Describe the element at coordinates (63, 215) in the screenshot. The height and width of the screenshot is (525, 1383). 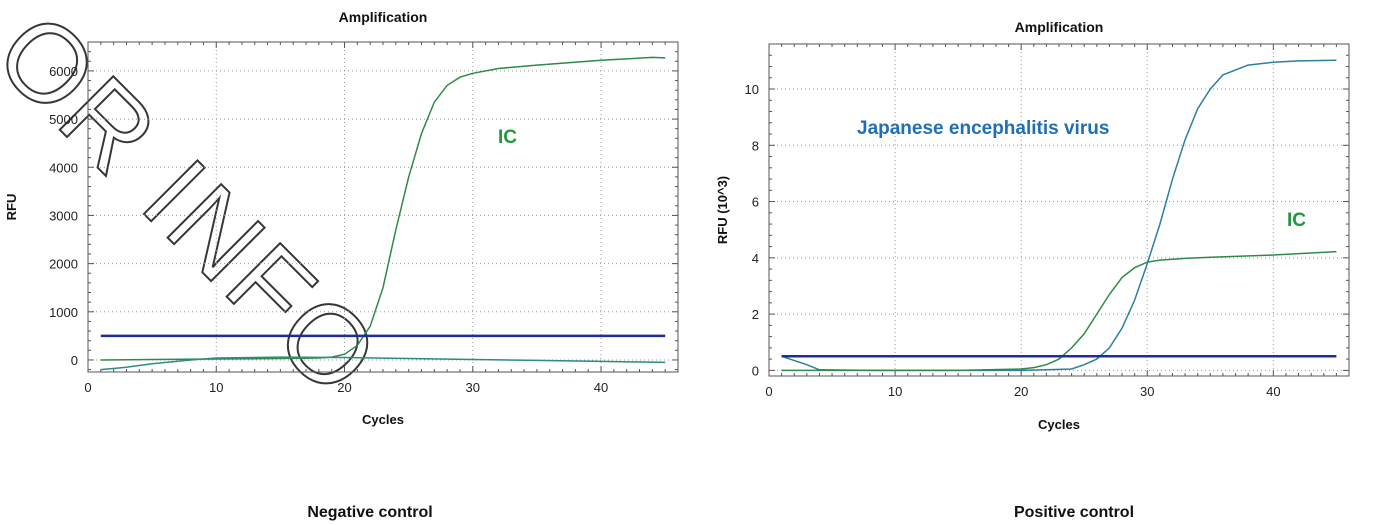
I see `y-tick-label: 3000` at that location.